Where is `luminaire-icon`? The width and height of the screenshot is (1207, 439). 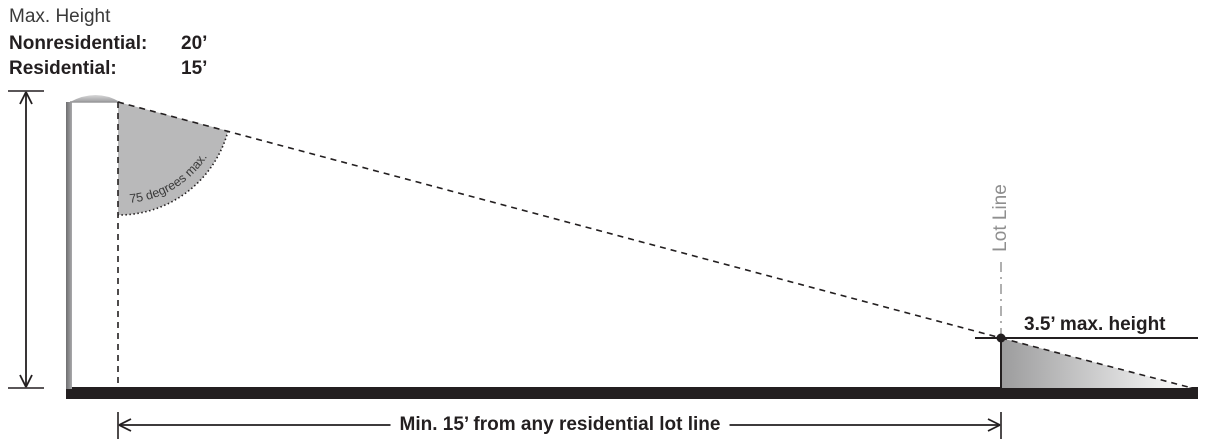 luminaire-icon is located at coordinates (95, 98).